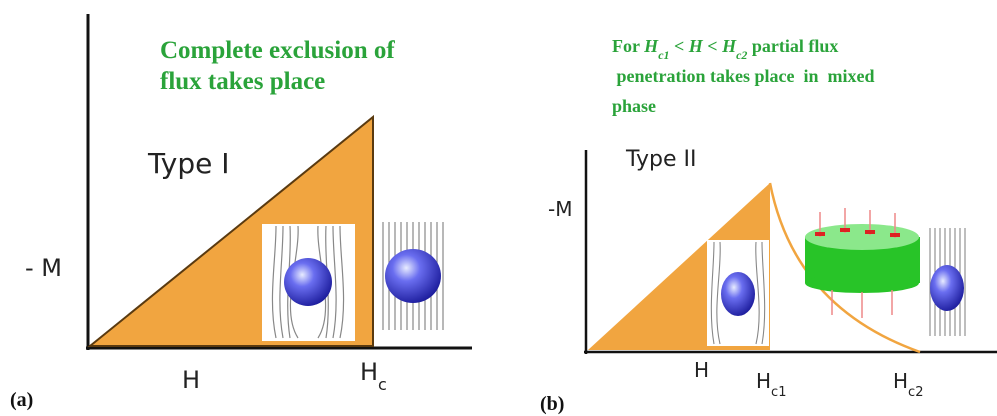 Image resolution: width=997 pixels, height=416 pixels. Describe the element at coordinates (560, 209) in the screenshot. I see `y-axis-label: -M` at that location.